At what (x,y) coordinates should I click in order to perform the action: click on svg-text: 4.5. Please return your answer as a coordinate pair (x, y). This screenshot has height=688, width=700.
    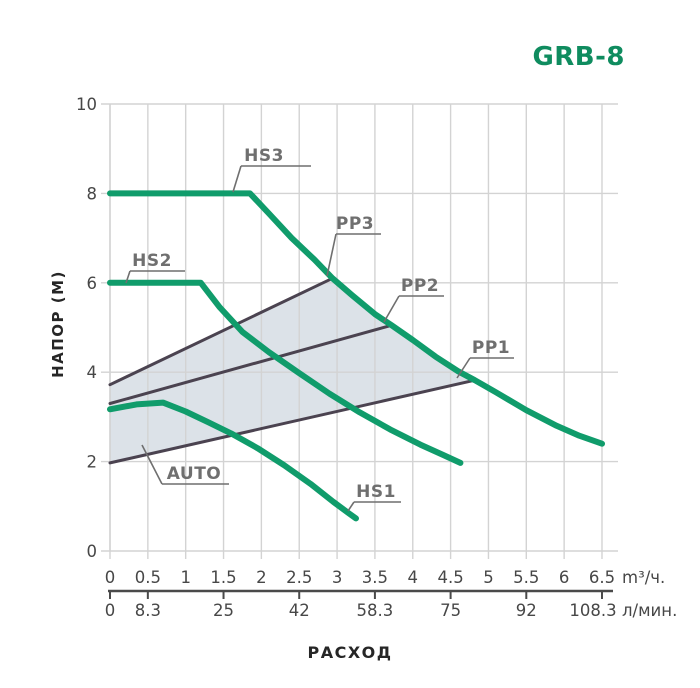
    Looking at the image, I should click on (450, 577).